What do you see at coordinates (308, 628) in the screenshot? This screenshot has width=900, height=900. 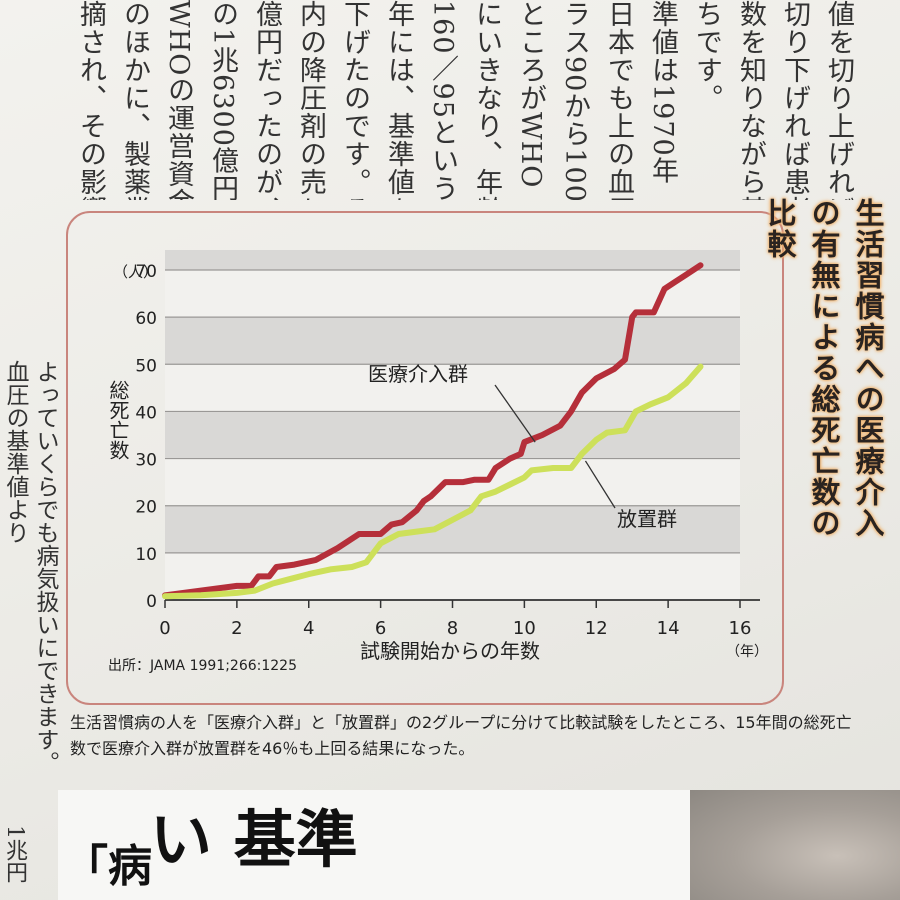 I see `x-tick-label: 4` at bounding box center [308, 628].